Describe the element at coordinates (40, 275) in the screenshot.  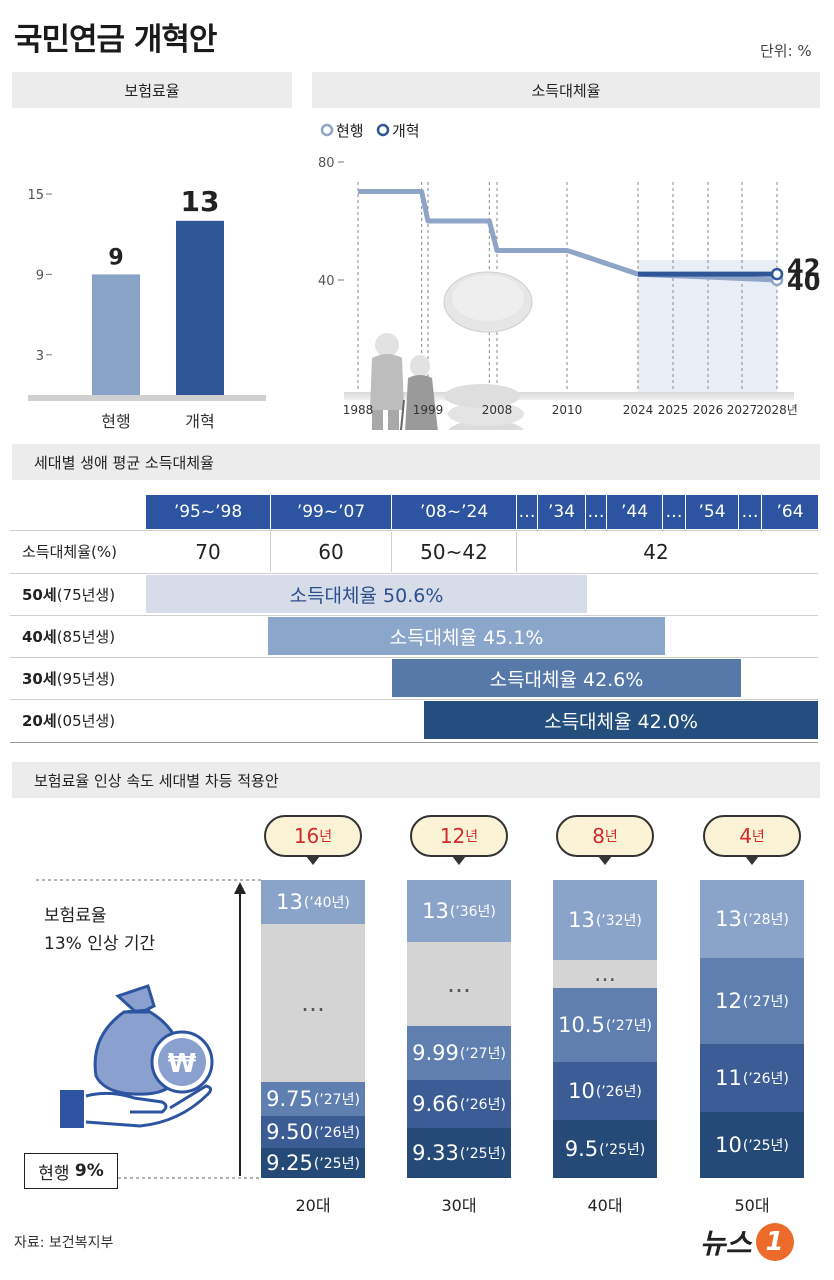
I see `y-tick-label: 9` at that location.